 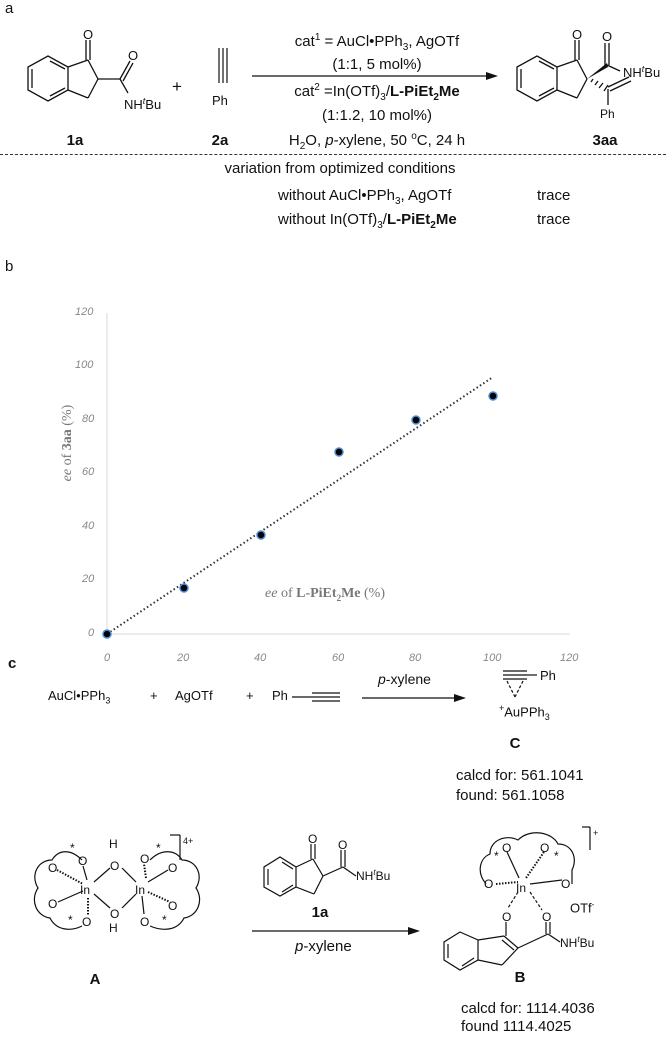 What do you see at coordinates (188, 841) in the screenshot?
I see `svg-text: 4+` at bounding box center [188, 841].